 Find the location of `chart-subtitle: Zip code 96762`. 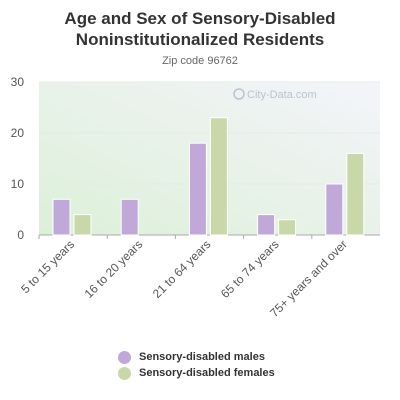

chart-subtitle: Zip code 96762 is located at coordinates (200, 61).